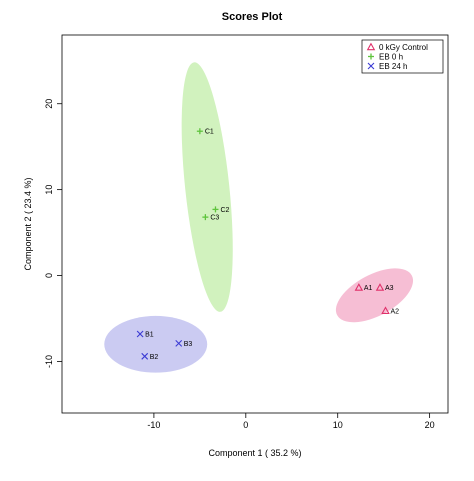 The width and height of the screenshot is (474, 481). What do you see at coordinates (205, 217) in the screenshot?
I see `data-point-c3` at bounding box center [205, 217].